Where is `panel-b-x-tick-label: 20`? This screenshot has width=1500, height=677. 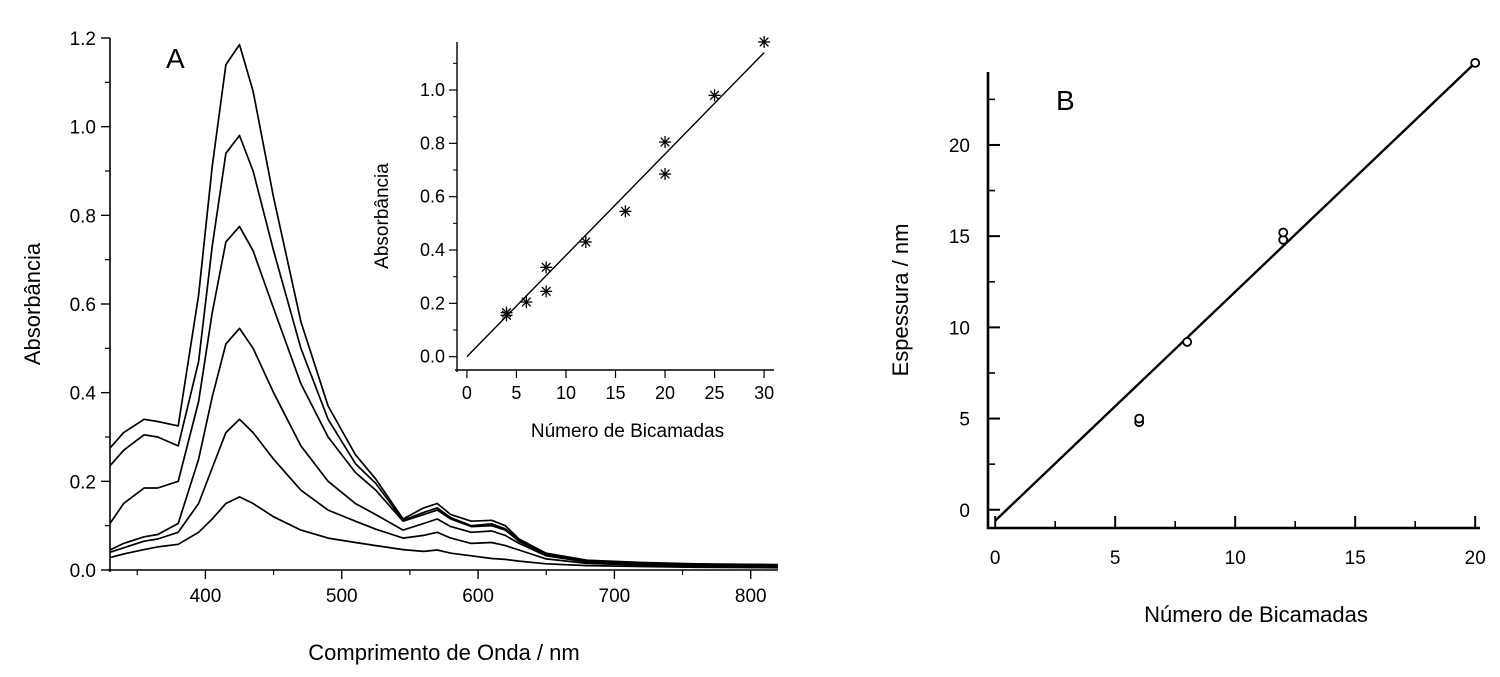 panel-b-x-tick-label: 20 is located at coordinates (1475, 558).